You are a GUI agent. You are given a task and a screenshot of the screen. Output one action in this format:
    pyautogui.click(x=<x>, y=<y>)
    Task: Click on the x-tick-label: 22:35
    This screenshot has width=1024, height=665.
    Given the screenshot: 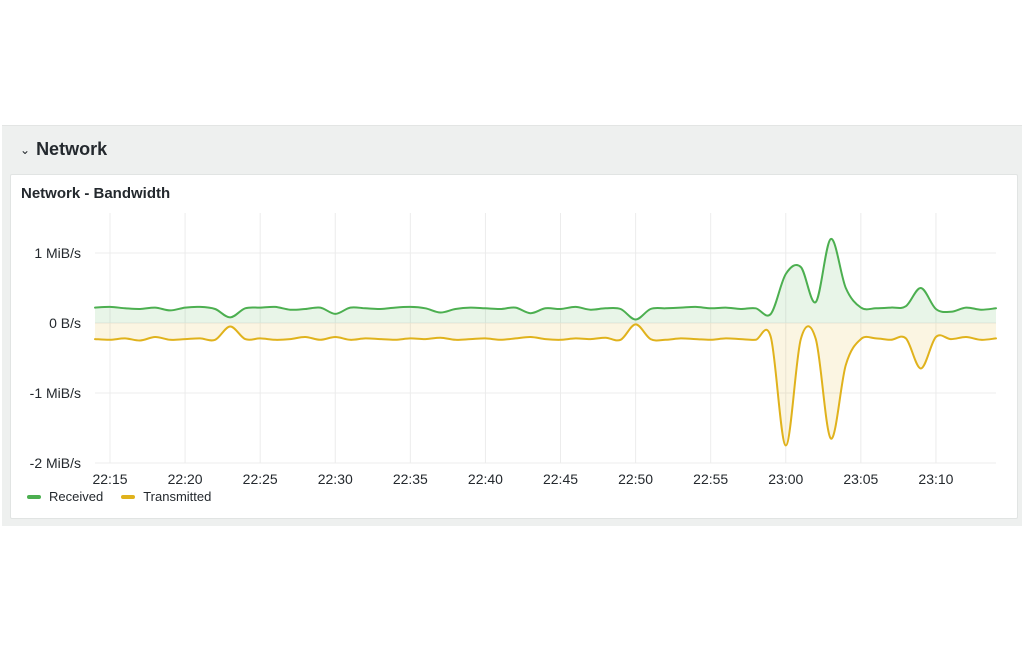 What is the action you would take?
    pyautogui.click(x=410, y=479)
    